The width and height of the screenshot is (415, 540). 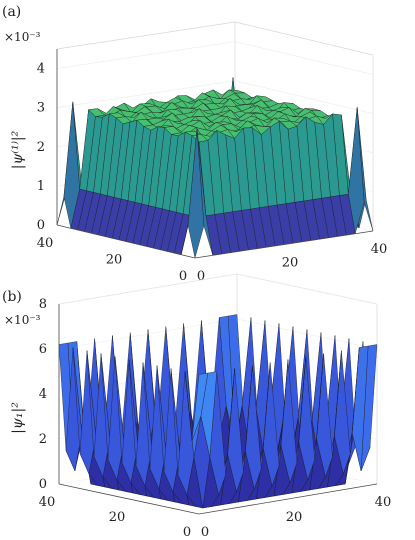 What do you see at coordinates (43, 394) in the screenshot?
I see `z-tick-label-2: 4` at bounding box center [43, 394].